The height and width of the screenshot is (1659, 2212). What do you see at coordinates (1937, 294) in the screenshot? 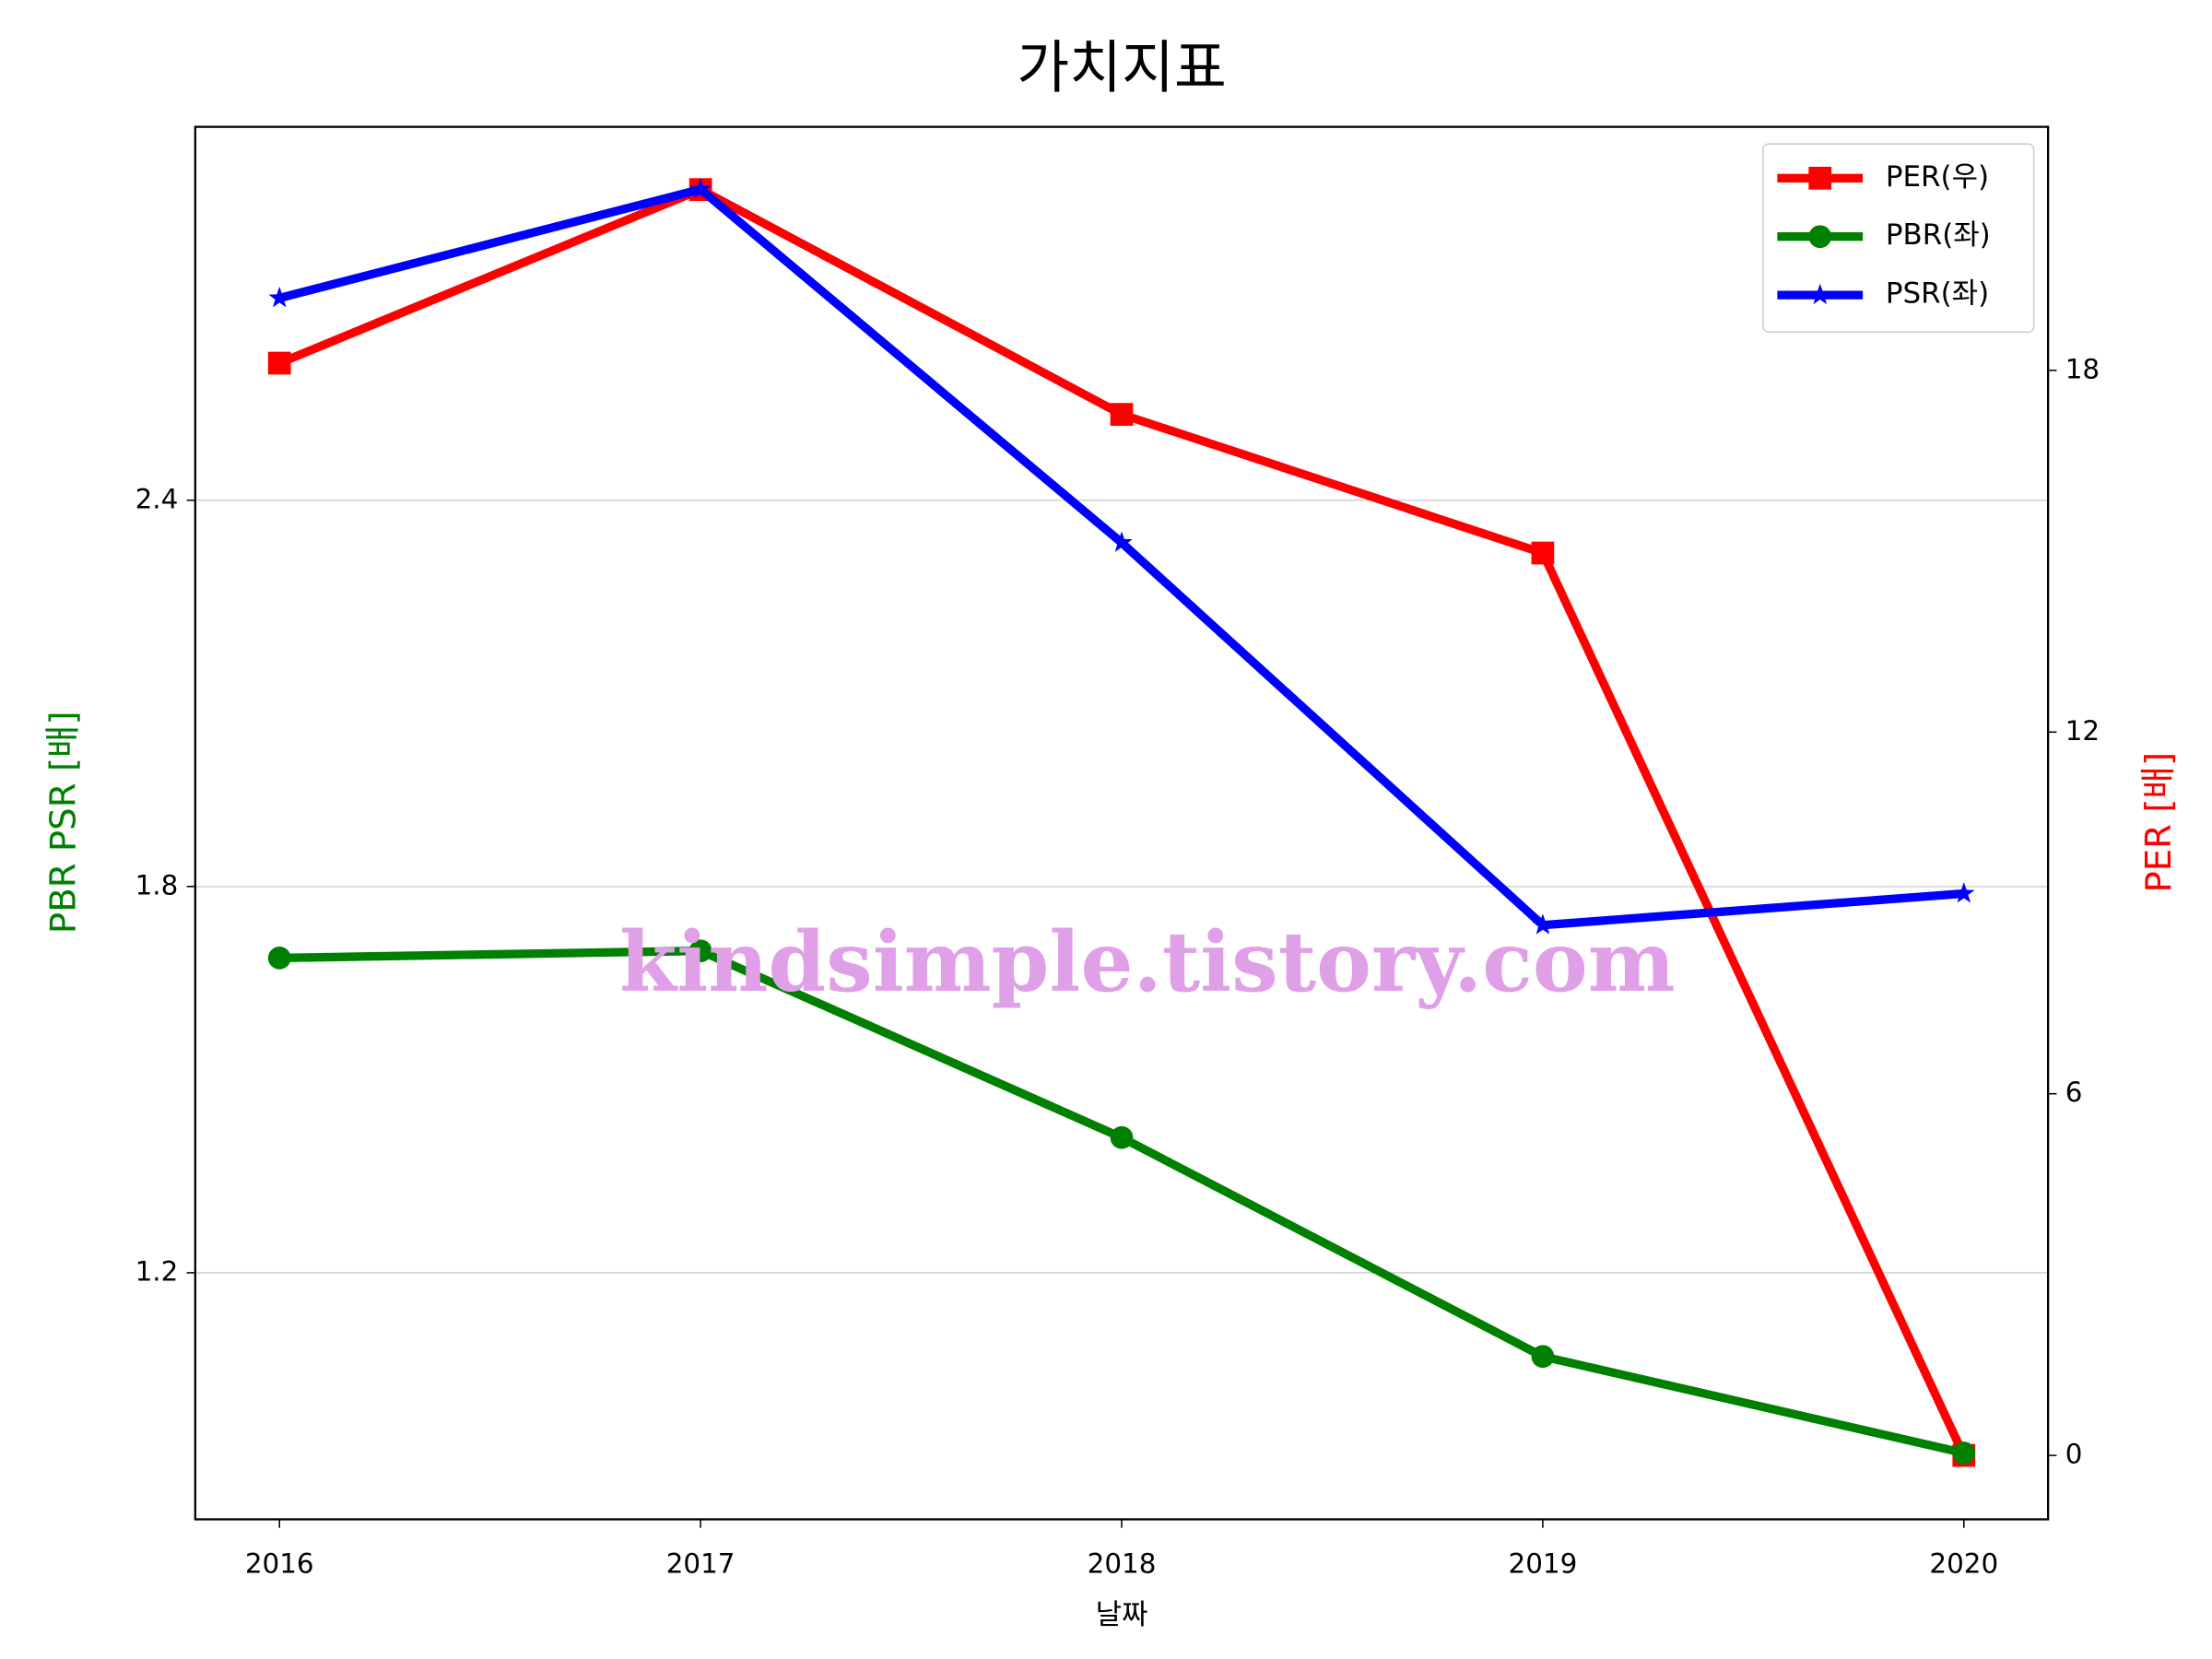
I see `legend-label: PSR(좌)` at bounding box center [1937, 294].